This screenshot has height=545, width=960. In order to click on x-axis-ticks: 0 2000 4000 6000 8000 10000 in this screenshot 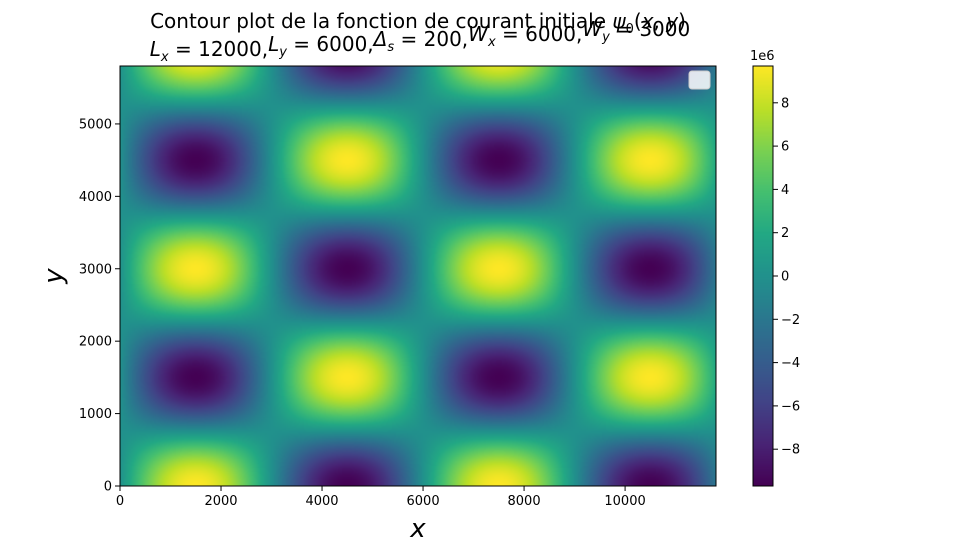, I will do `click(381, 497)`.